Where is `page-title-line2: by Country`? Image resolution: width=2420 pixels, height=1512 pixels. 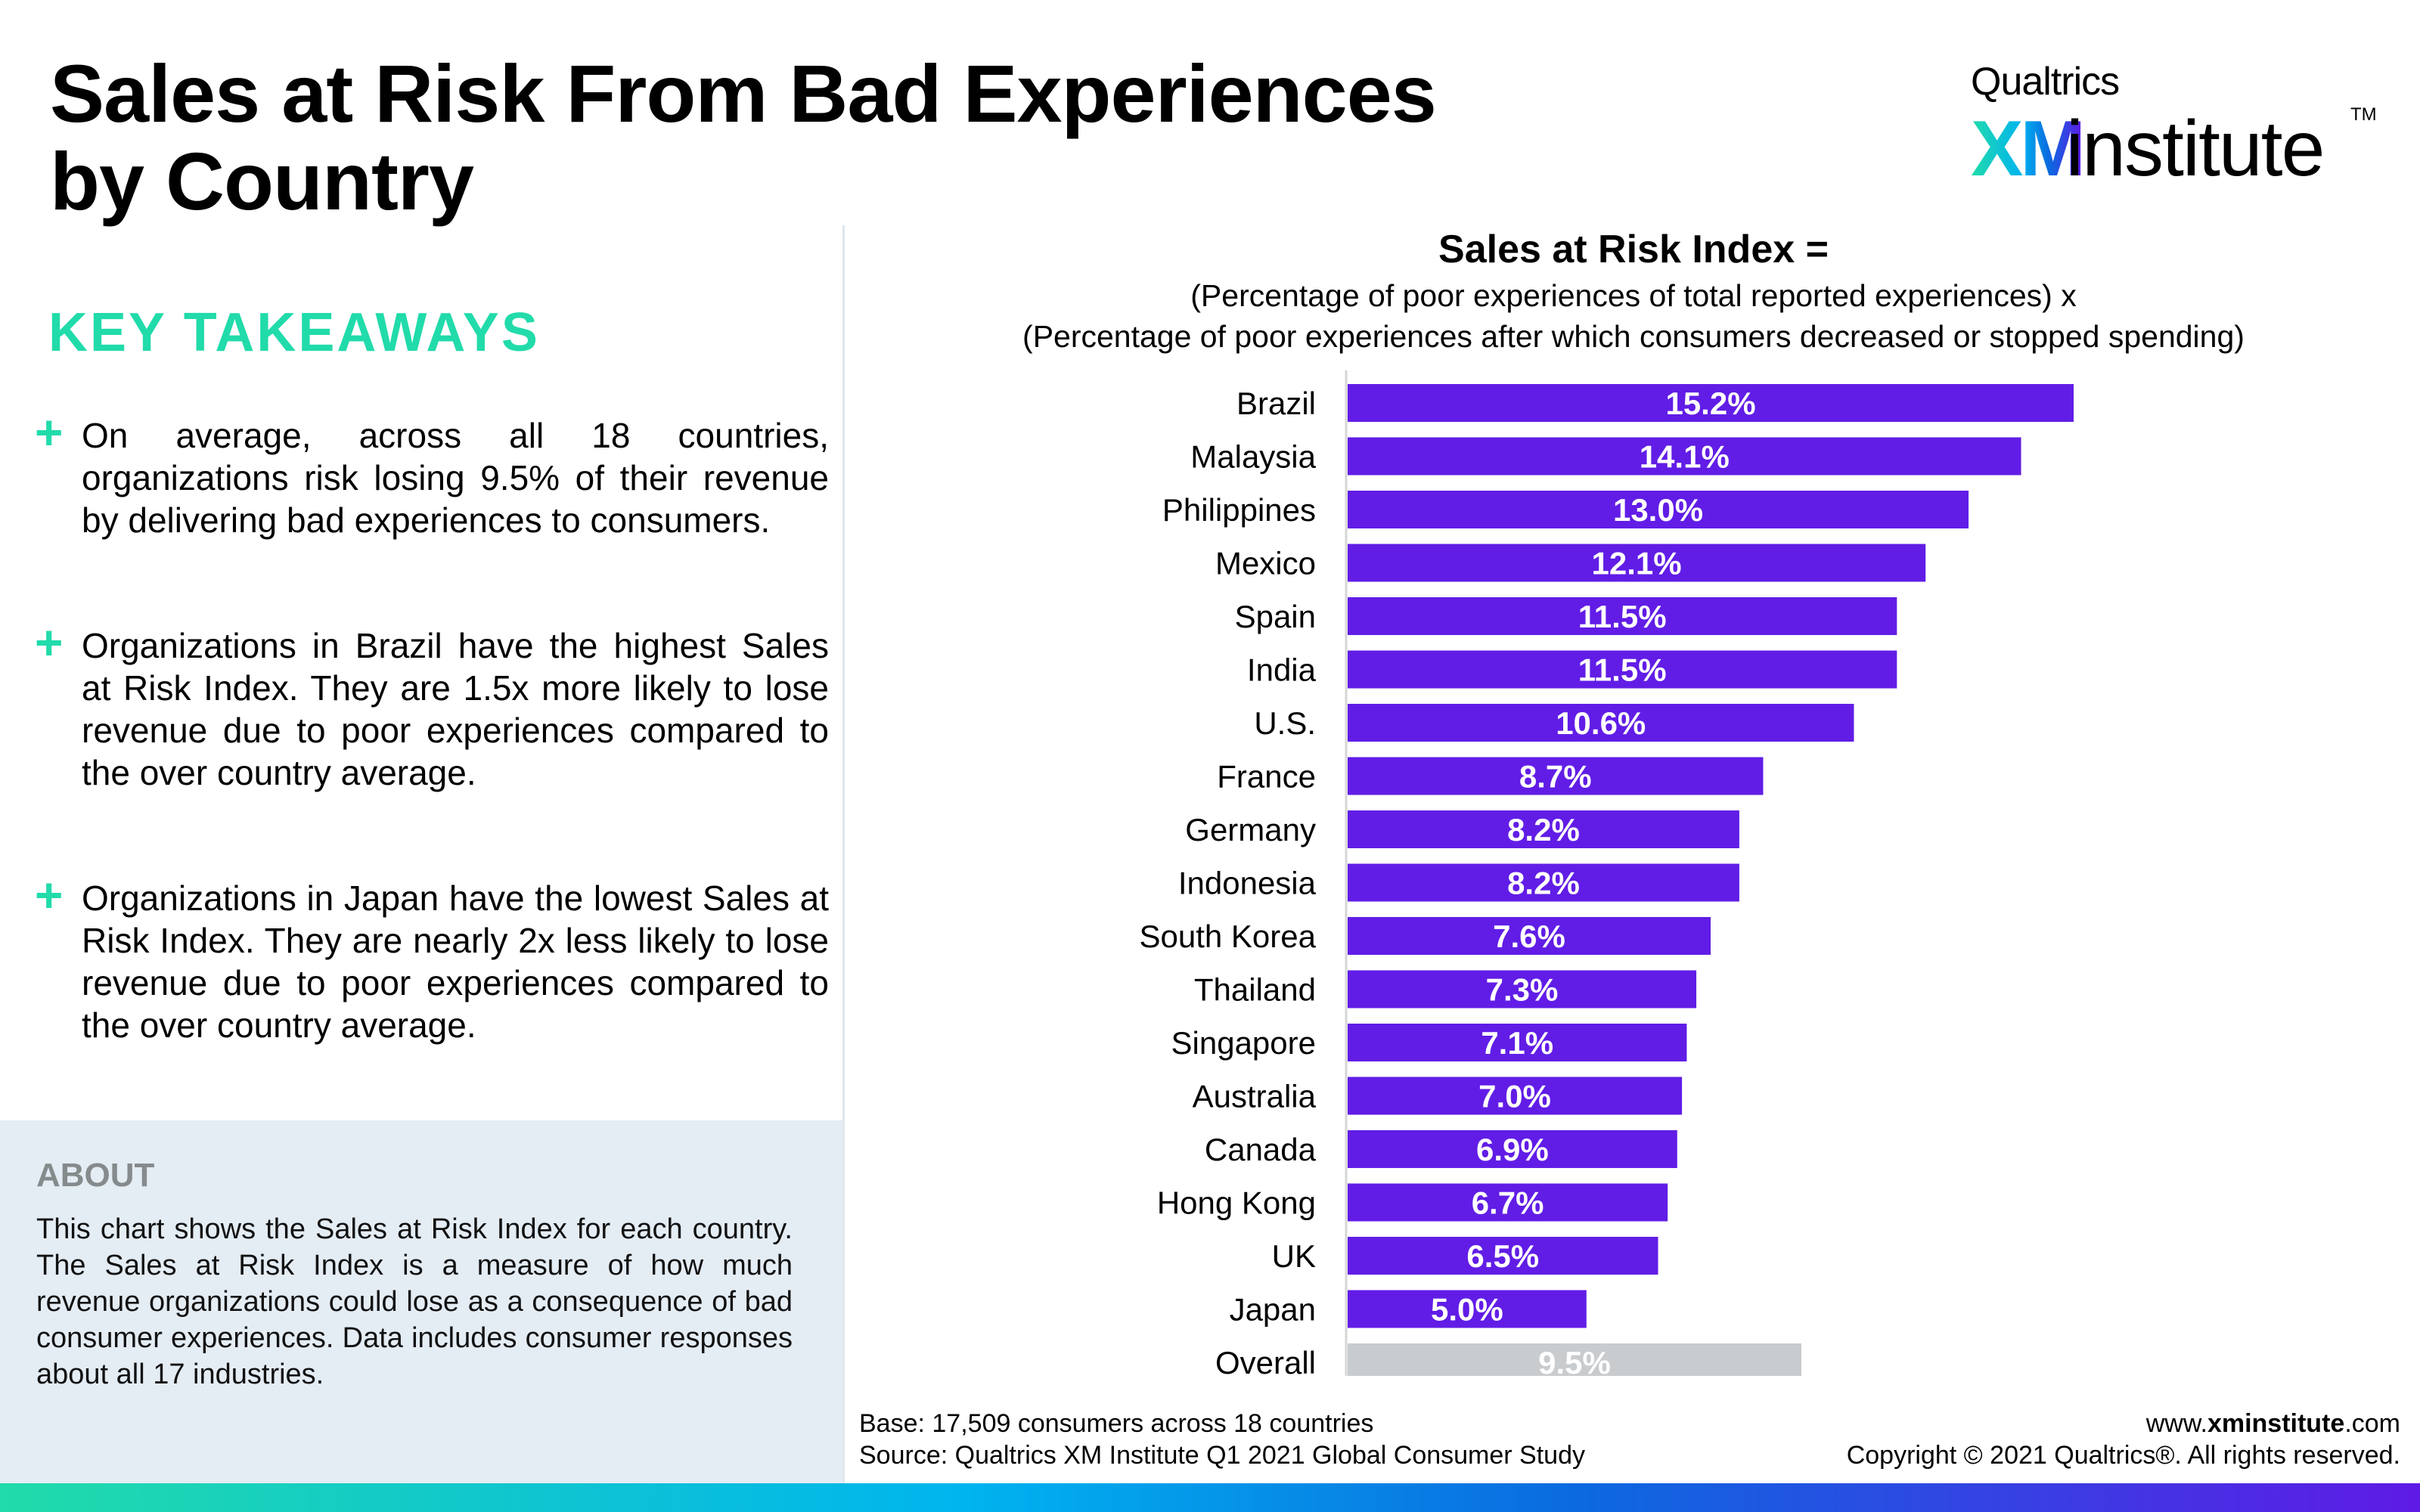 page-title-line2: by Country is located at coordinates (262, 181).